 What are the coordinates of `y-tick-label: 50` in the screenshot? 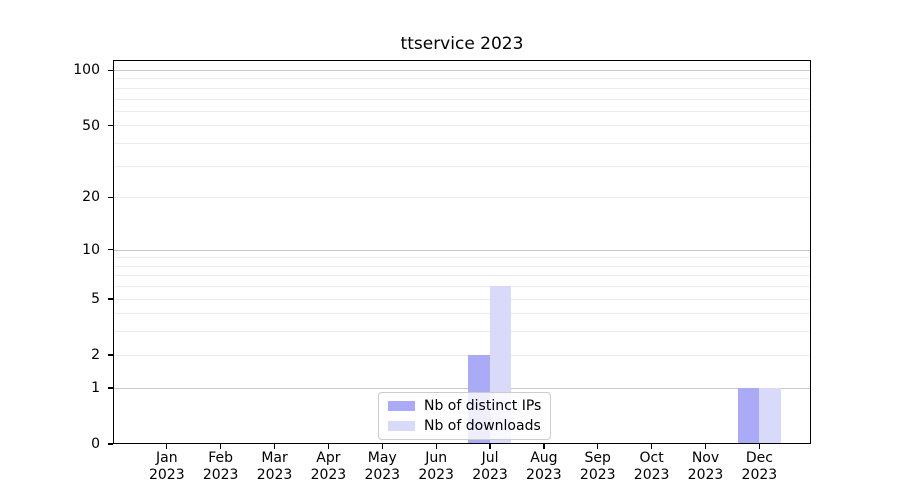 It's located at (91, 125).